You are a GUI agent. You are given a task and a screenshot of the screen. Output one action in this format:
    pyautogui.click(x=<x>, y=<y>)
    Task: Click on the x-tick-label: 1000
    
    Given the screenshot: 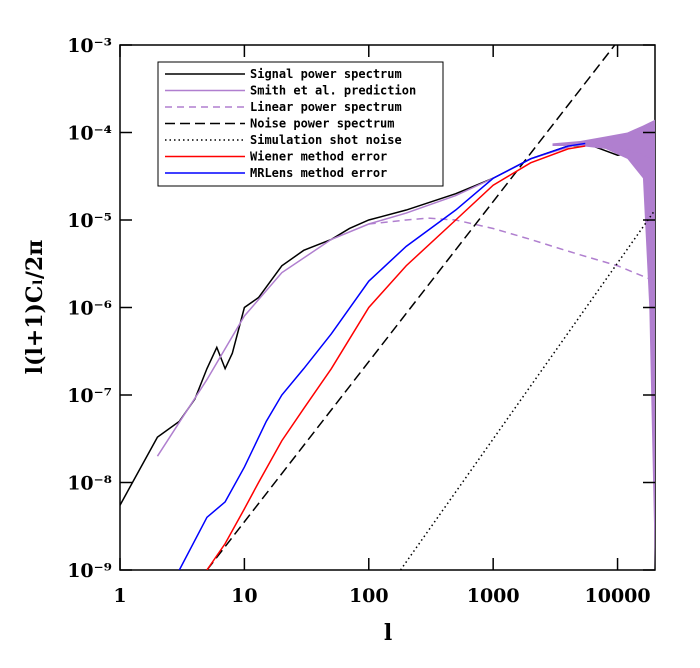 What is the action you would take?
    pyautogui.click(x=493, y=596)
    